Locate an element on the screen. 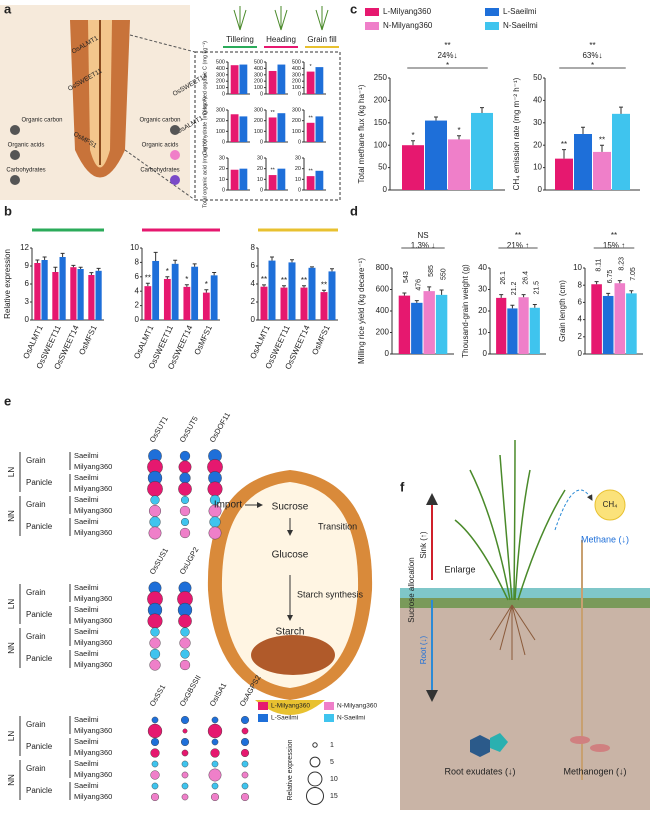 This screenshot has width=650, height=819. seed-diagram is located at coordinates (290, 592).